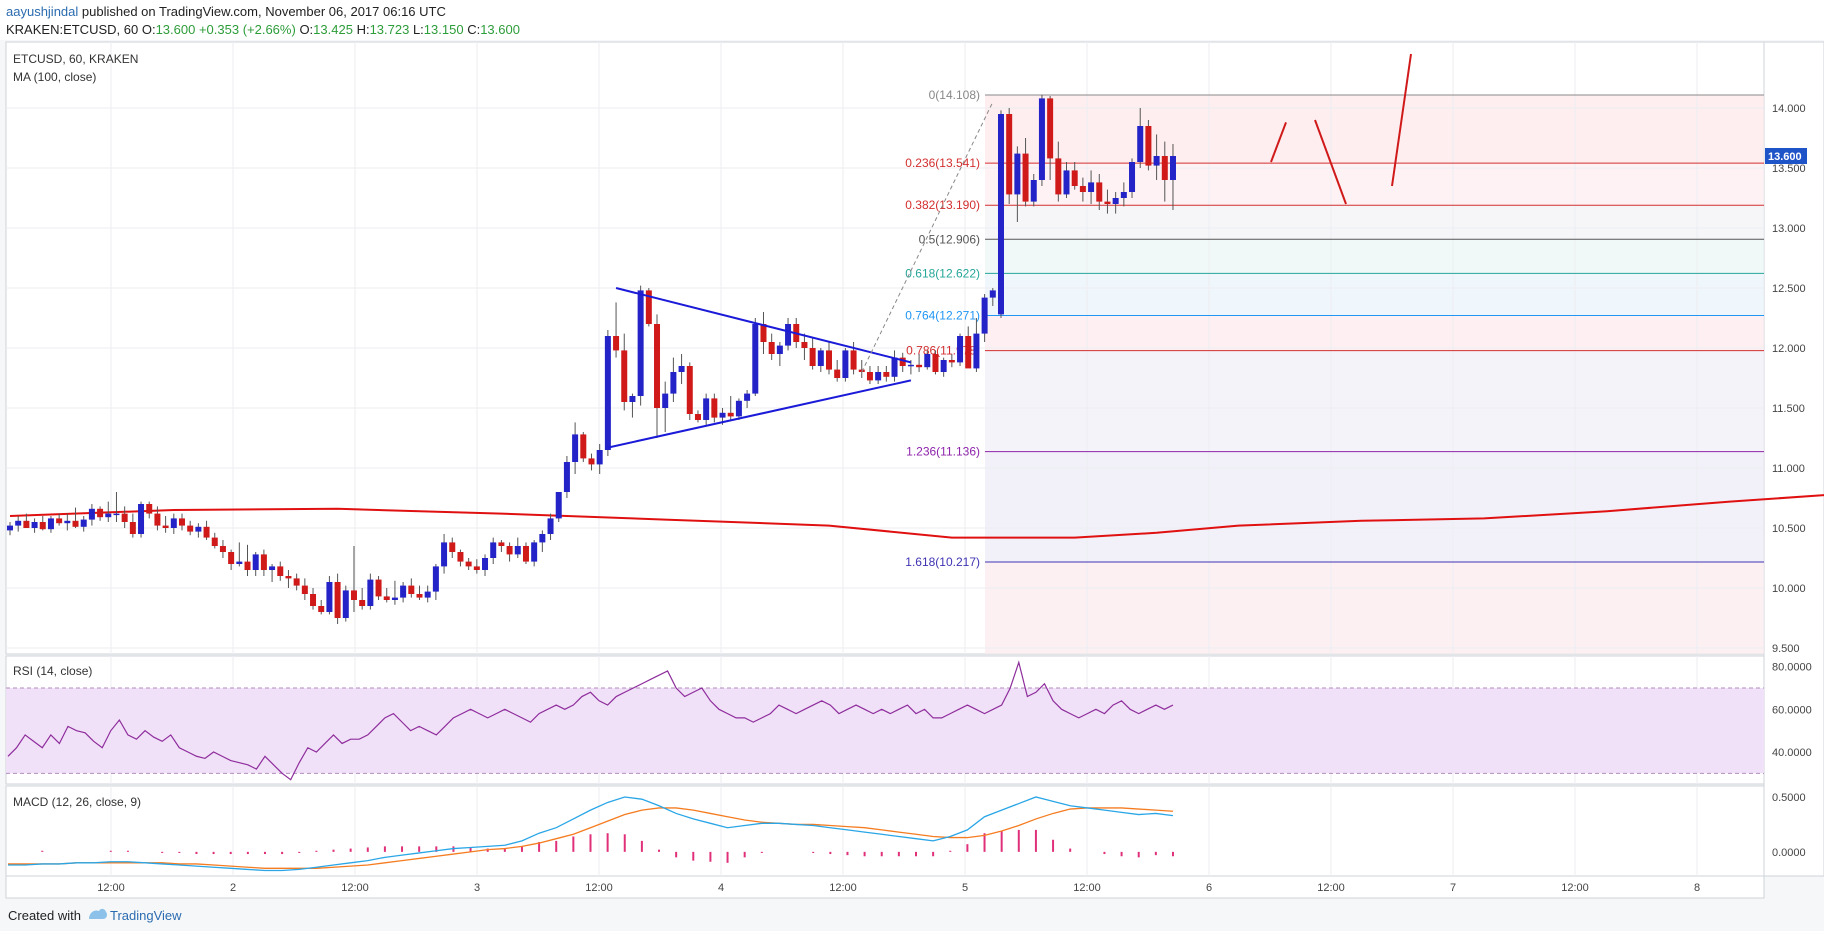  What do you see at coordinates (333, 29) in the screenshot?
I see `open-value: 13.425` at bounding box center [333, 29].